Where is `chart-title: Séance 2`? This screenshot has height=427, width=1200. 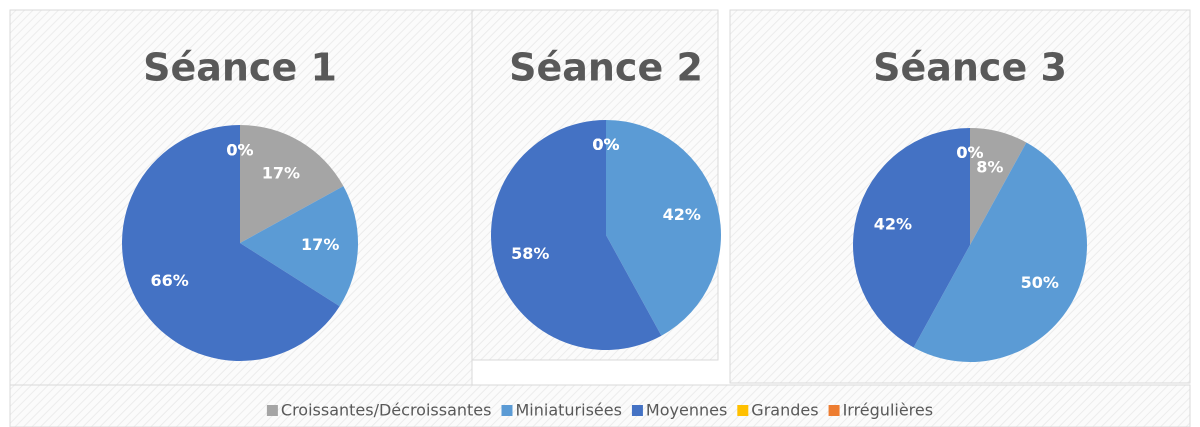 chart-title: Séance 2 is located at coordinates (606, 68).